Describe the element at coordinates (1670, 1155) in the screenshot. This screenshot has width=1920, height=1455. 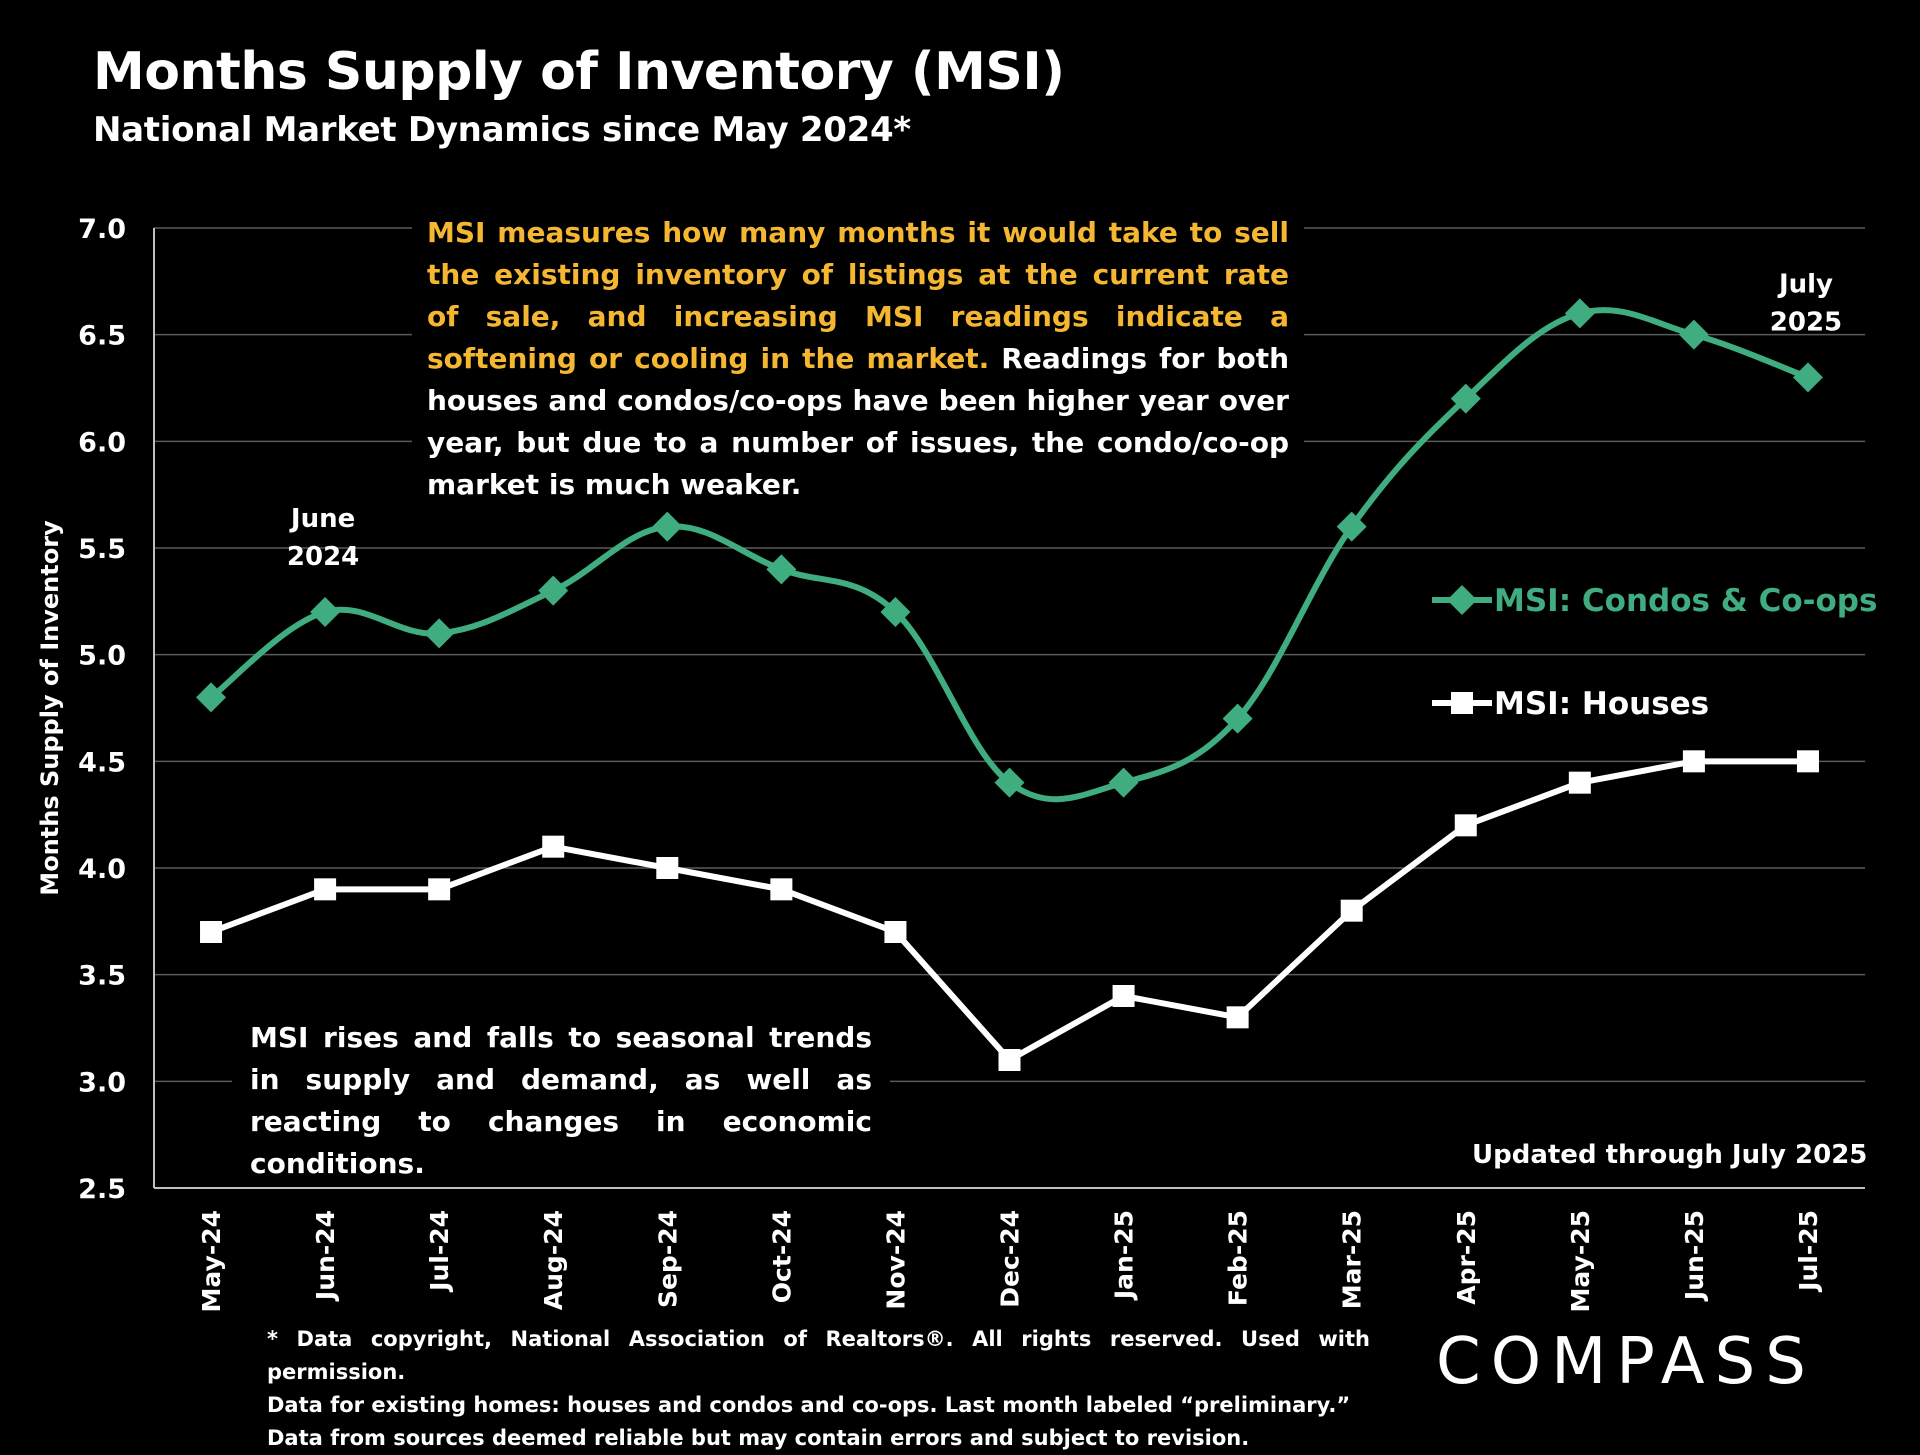
I see `updated-through-label: Updated through July 2025` at that location.